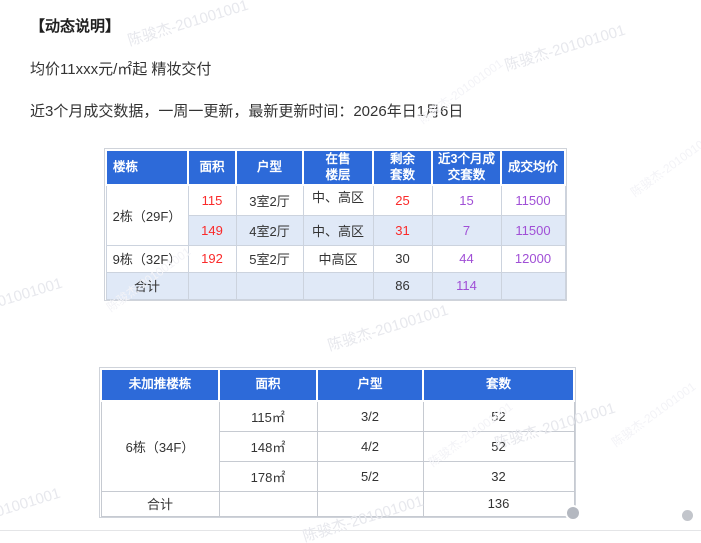 This screenshot has width=701, height=543. I want to click on cell-layout: 5室2厅, so click(269, 258).